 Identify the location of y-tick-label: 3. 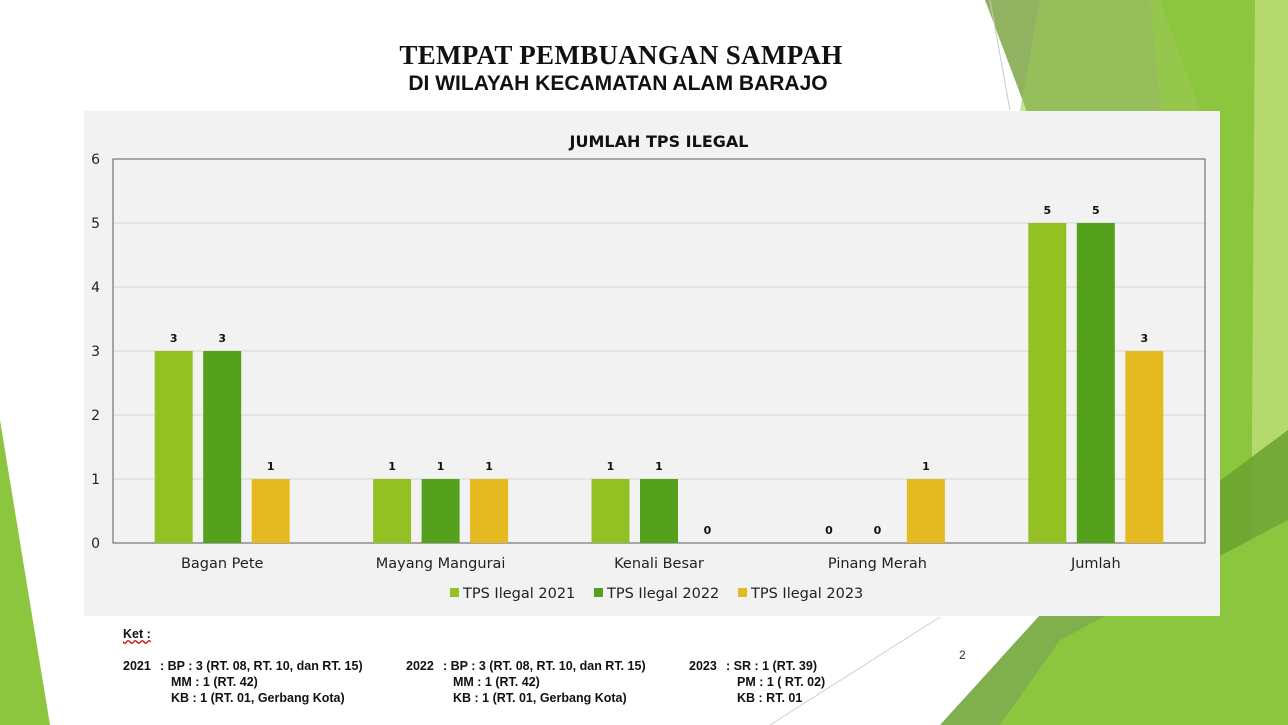
(95, 352).